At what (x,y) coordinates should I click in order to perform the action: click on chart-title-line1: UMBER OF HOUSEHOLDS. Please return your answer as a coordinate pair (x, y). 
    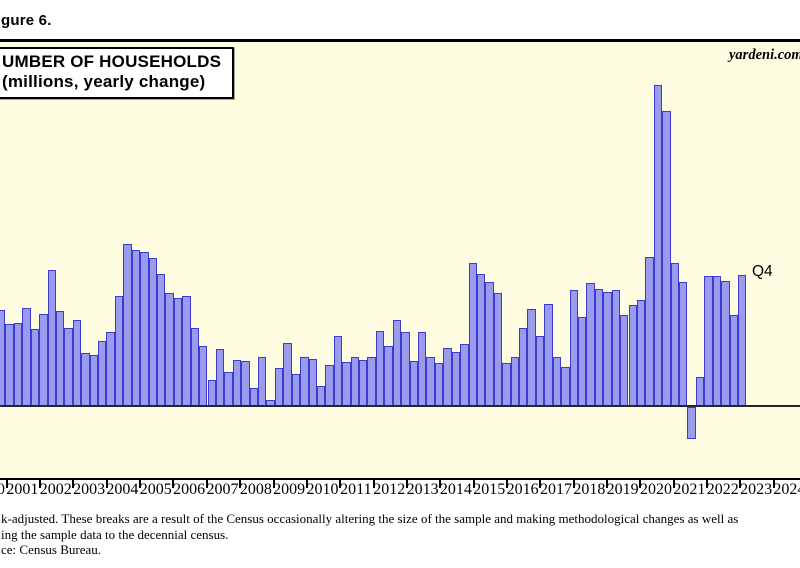
    Looking at the image, I should click on (112, 61).